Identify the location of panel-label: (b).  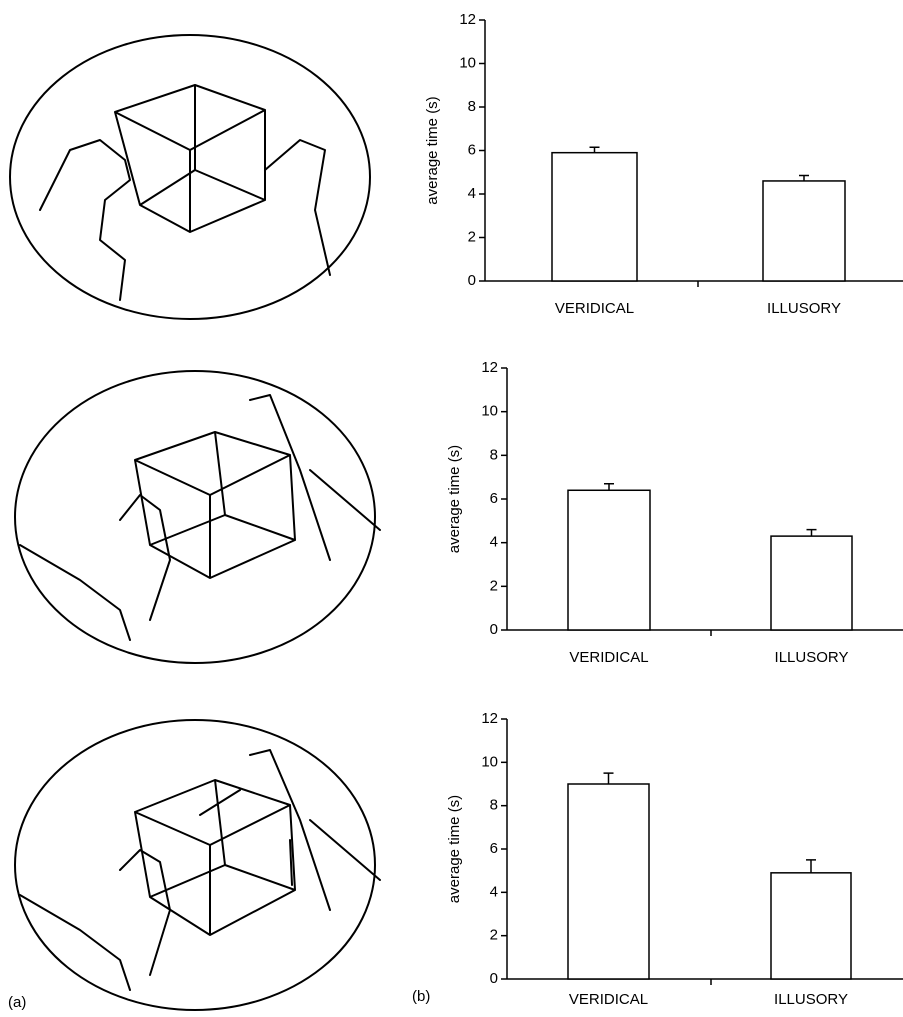
(421, 996).